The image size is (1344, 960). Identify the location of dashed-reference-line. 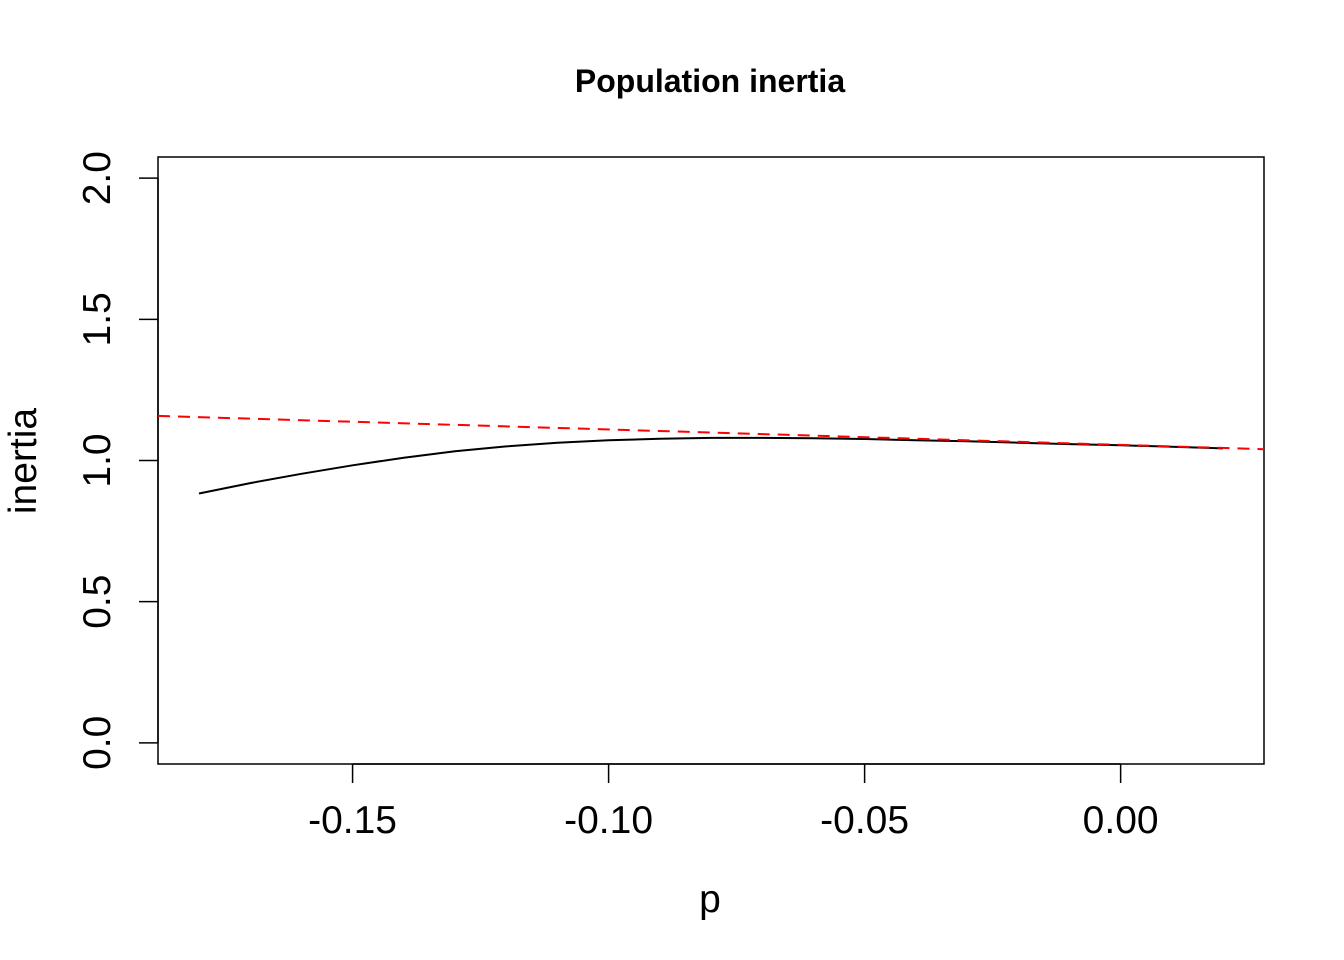
(711, 432).